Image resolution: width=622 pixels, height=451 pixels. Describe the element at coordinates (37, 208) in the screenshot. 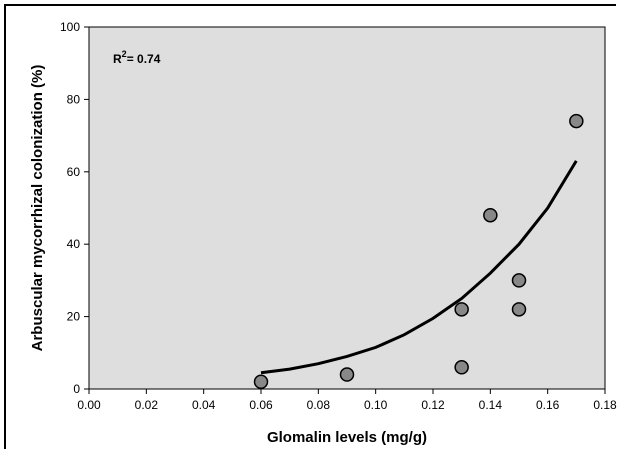

I see `y-axis-title: Arbuscular mycorrhizal colonization (%)` at that location.